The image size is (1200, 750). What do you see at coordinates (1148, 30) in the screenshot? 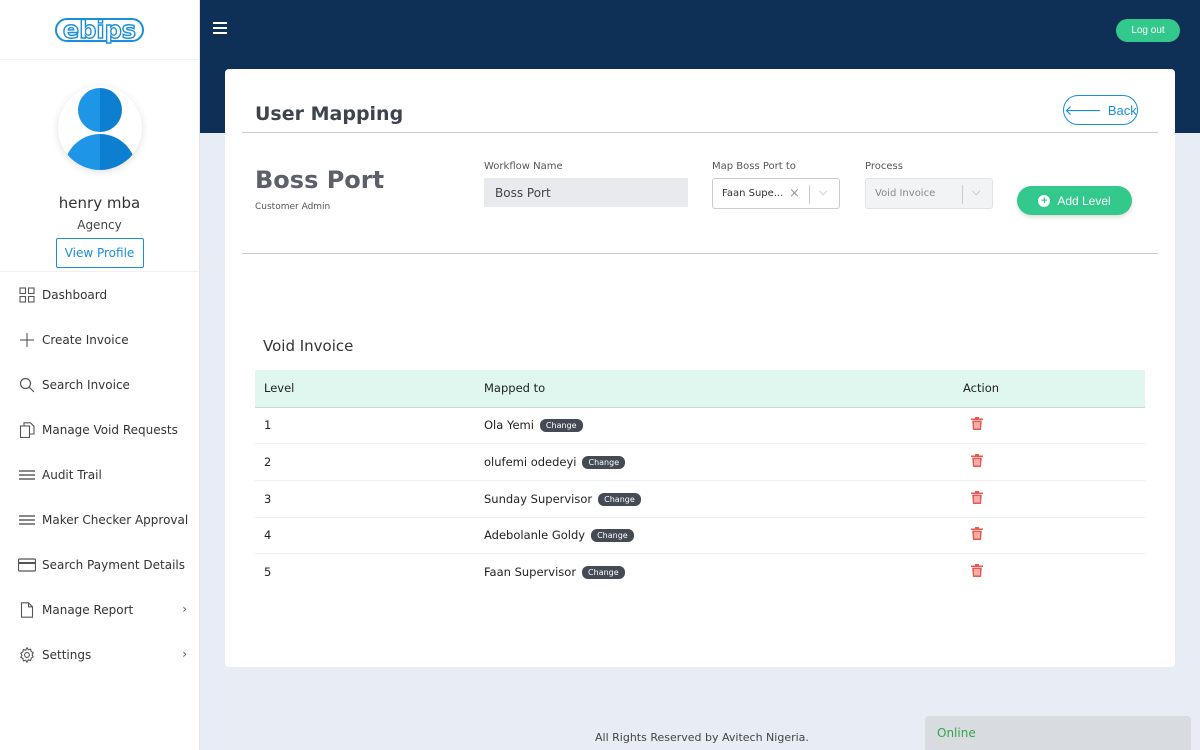
I see `logout-button: Log out` at bounding box center [1148, 30].